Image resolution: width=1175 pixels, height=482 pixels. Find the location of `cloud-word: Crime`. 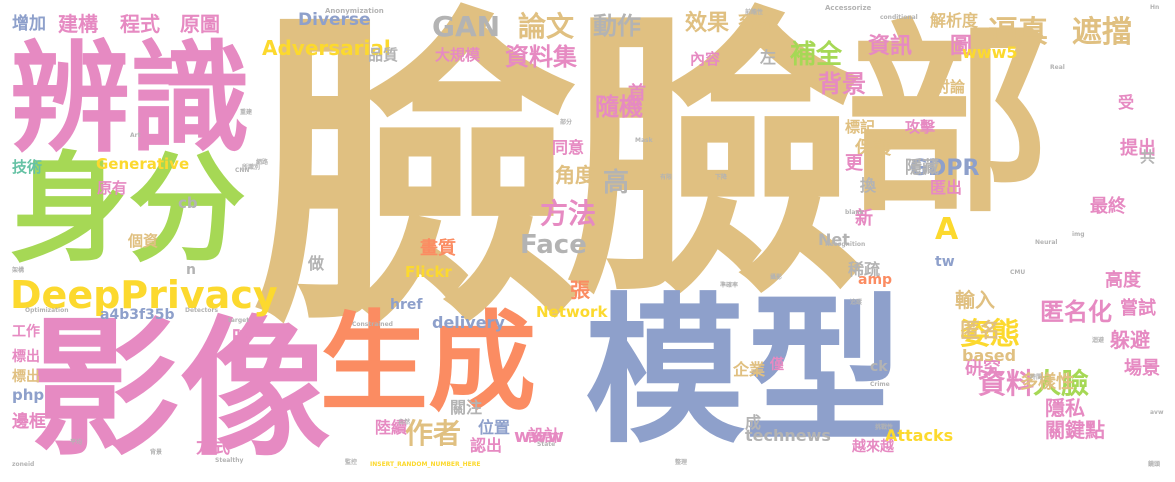

cloud-word: Crime is located at coordinates (880, 384).